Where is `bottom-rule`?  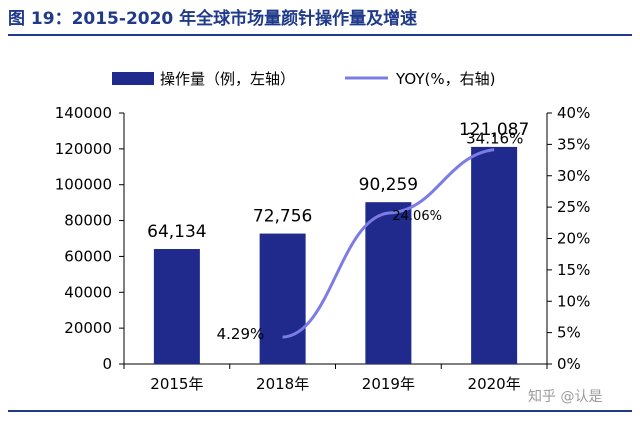 bottom-rule is located at coordinates (320, 411).